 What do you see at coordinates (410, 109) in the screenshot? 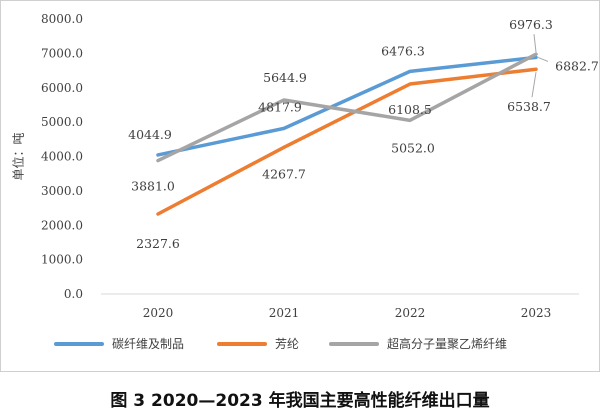
I see `data-label: 6108.5` at bounding box center [410, 109].